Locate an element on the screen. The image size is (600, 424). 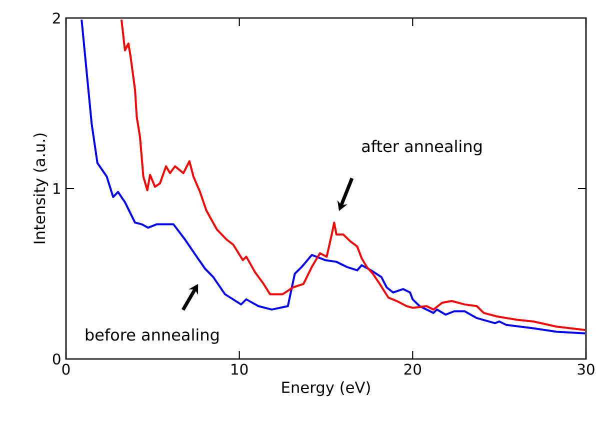
annotation: before annealing is located at coordinates (152, 336).